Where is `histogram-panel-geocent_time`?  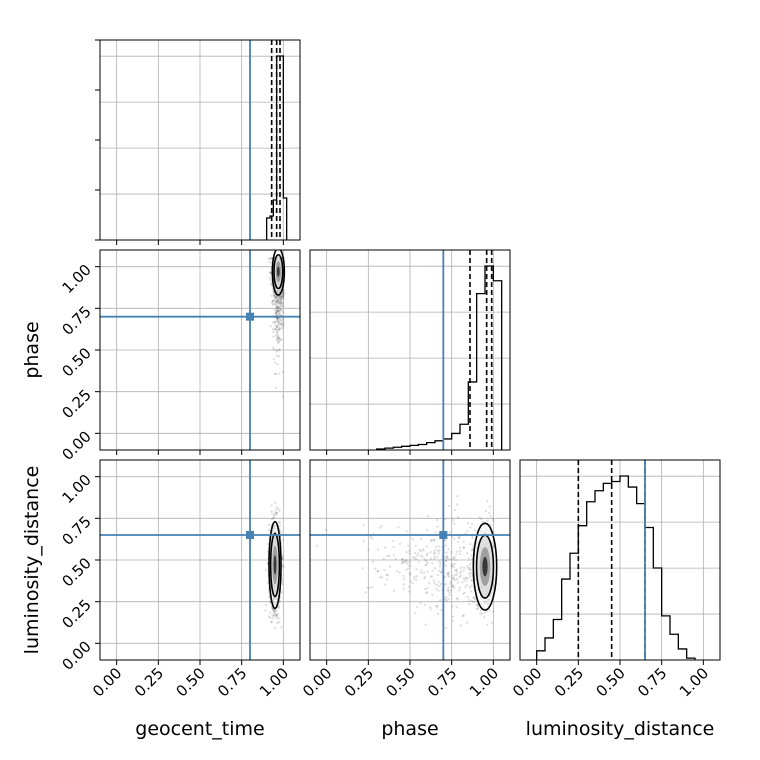 histogram-panel-geocent_time is located at coordinates (198, 142).